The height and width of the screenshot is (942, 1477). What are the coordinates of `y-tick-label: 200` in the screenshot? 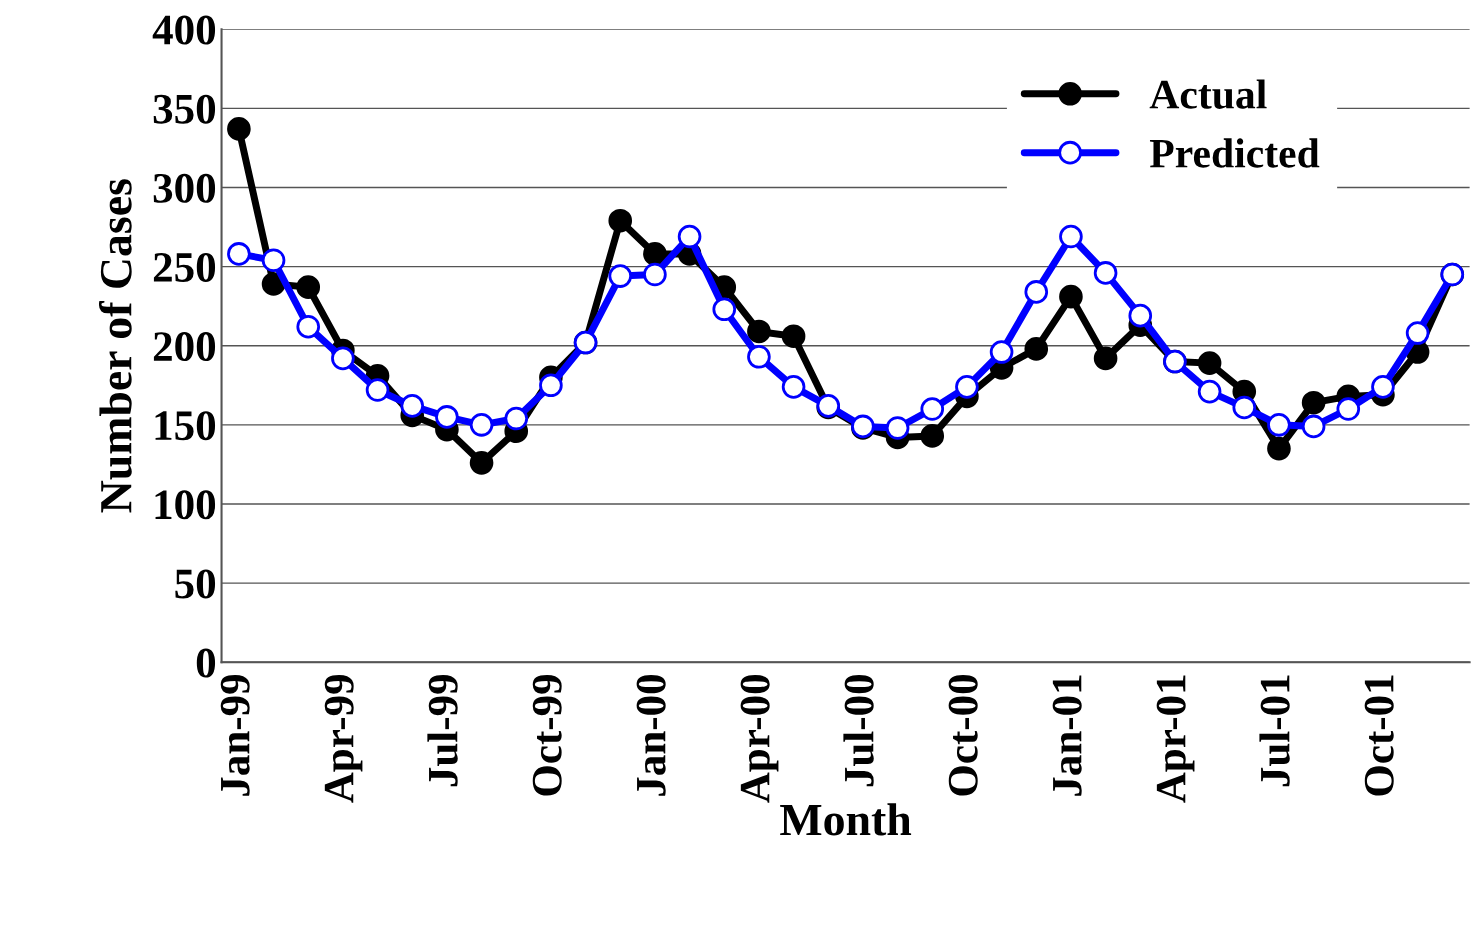 It's located at (184, 347).